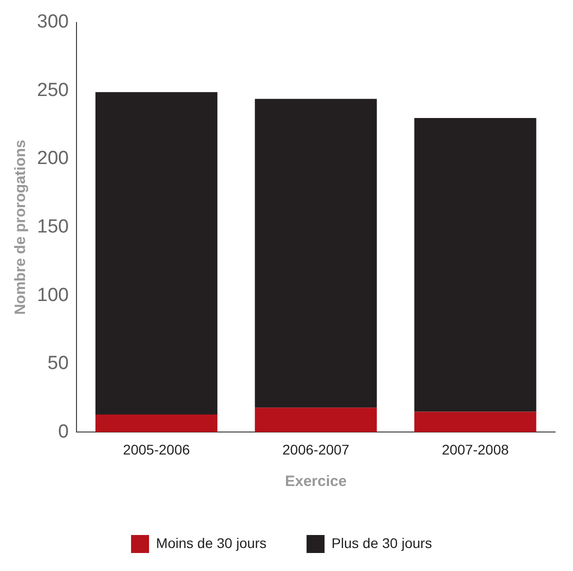  I want to click on y-tick-label: 300, so click(53, 22).